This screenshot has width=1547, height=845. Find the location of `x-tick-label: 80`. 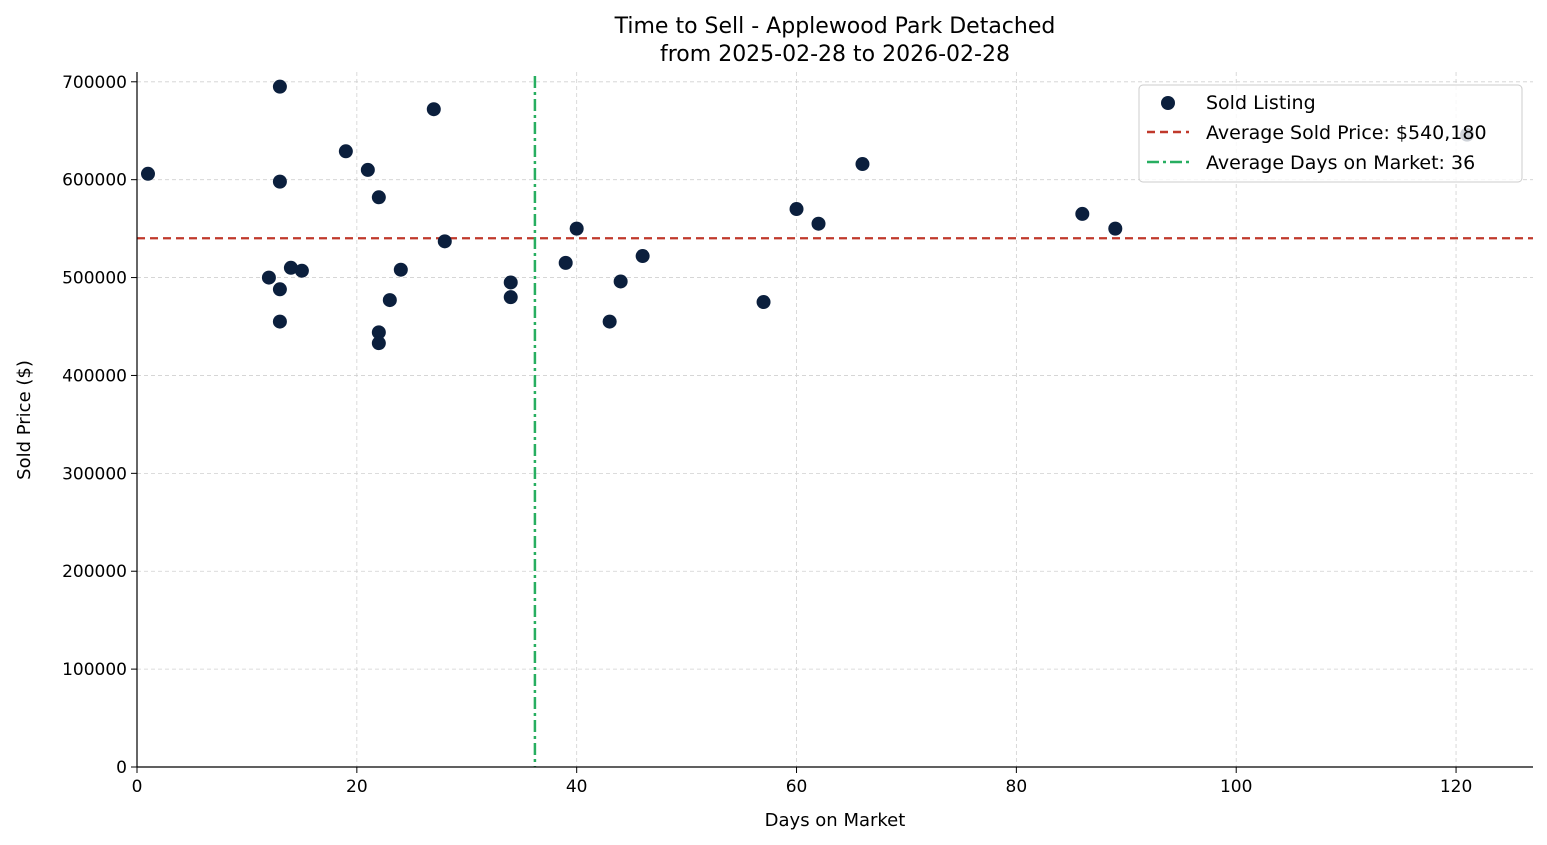

x-tick-label: 80 is located at coordinates (1017, 787).